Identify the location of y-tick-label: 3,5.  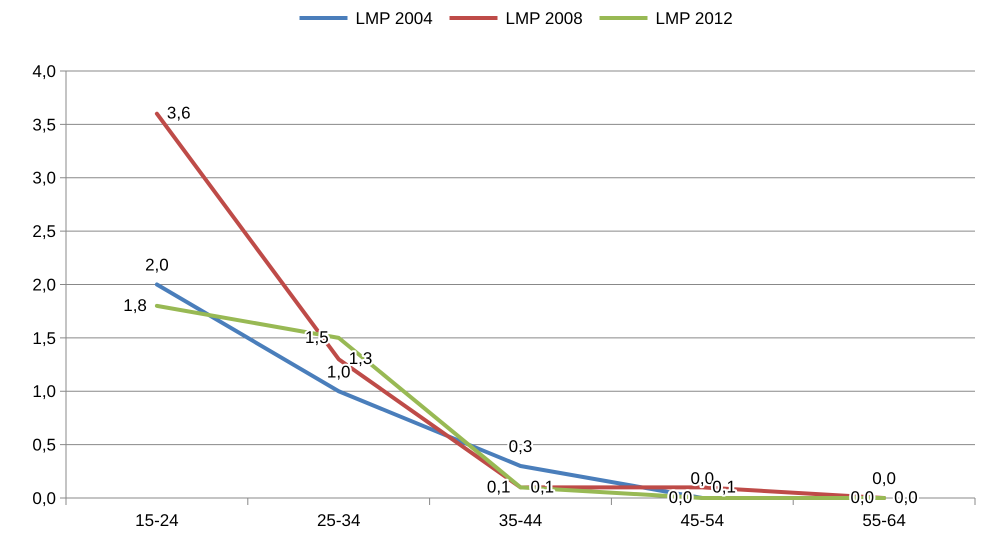
(44, 124).